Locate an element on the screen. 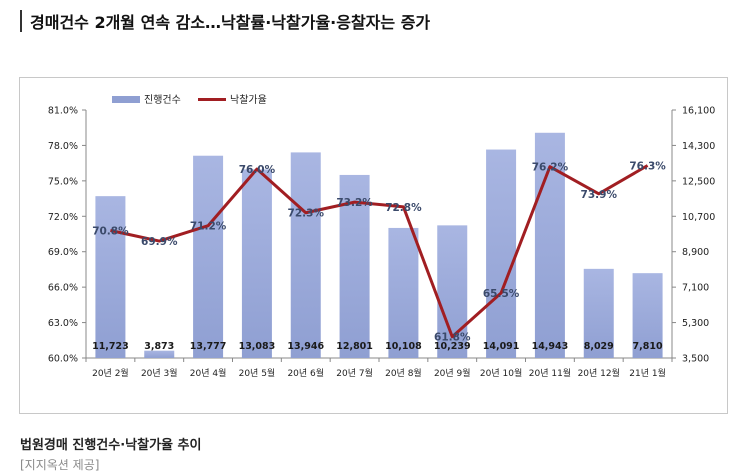 The image size is (751, 476). headline-accent-bar is located at coordinates (21, 21).